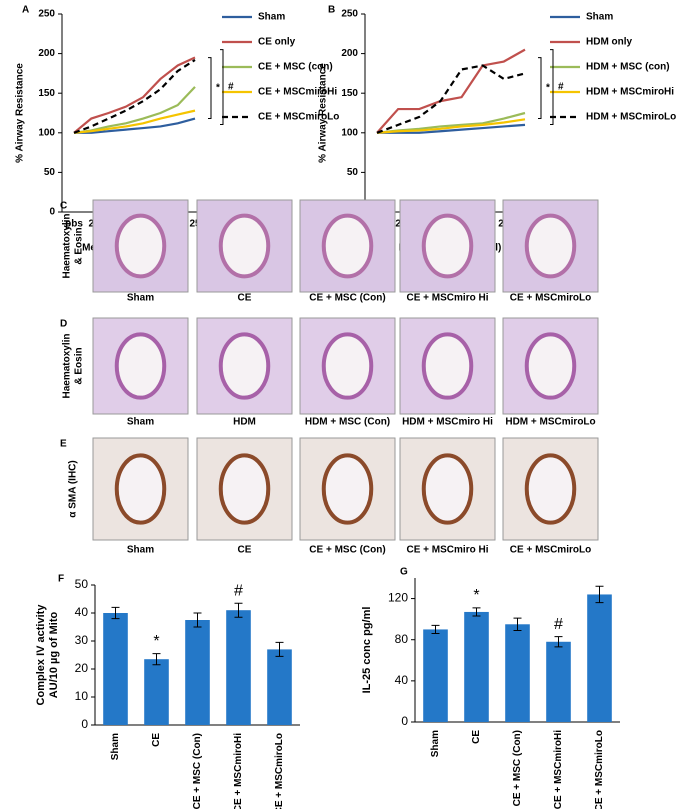  What do you see at coordinates (298, 117) in the screenshot?
I see `legend-label: CE + MSCmiroLo` at bounding box center [298, 117].